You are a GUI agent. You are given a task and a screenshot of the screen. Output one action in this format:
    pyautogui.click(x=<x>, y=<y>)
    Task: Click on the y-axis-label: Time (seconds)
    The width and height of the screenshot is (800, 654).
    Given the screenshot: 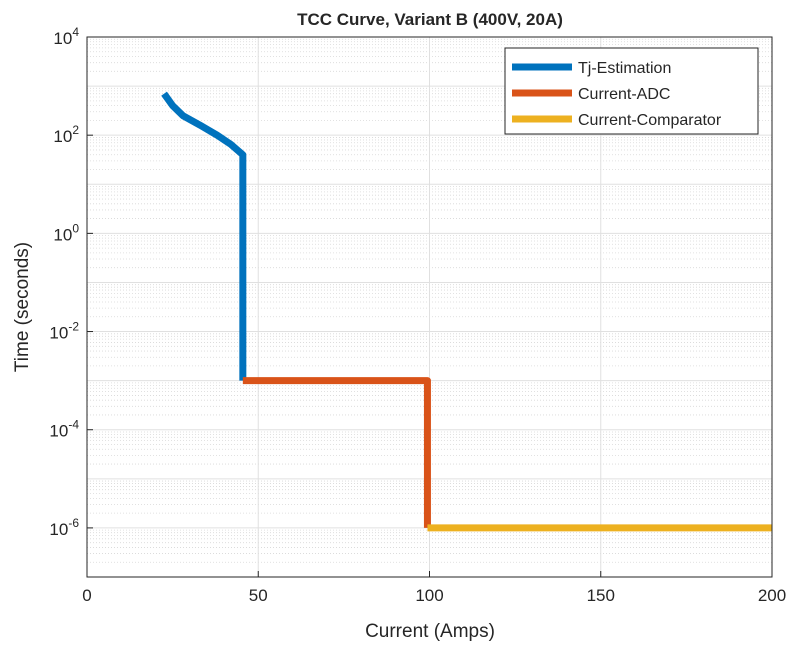 What is the action you would take?
    pyautogui.click(x=22, y=307)
    